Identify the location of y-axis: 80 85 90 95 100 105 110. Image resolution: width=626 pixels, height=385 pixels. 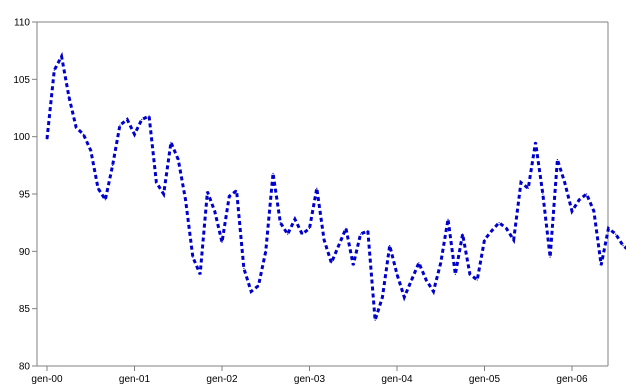
(25, 195).